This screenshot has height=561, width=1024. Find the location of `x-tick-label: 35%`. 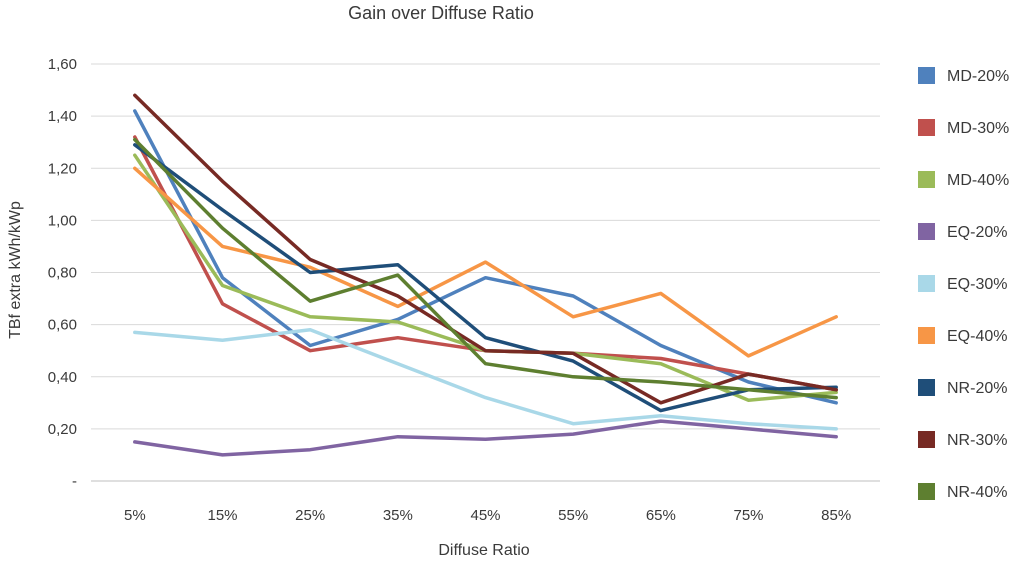

x-tick-label: 35% is located at coordinates (398, 515).